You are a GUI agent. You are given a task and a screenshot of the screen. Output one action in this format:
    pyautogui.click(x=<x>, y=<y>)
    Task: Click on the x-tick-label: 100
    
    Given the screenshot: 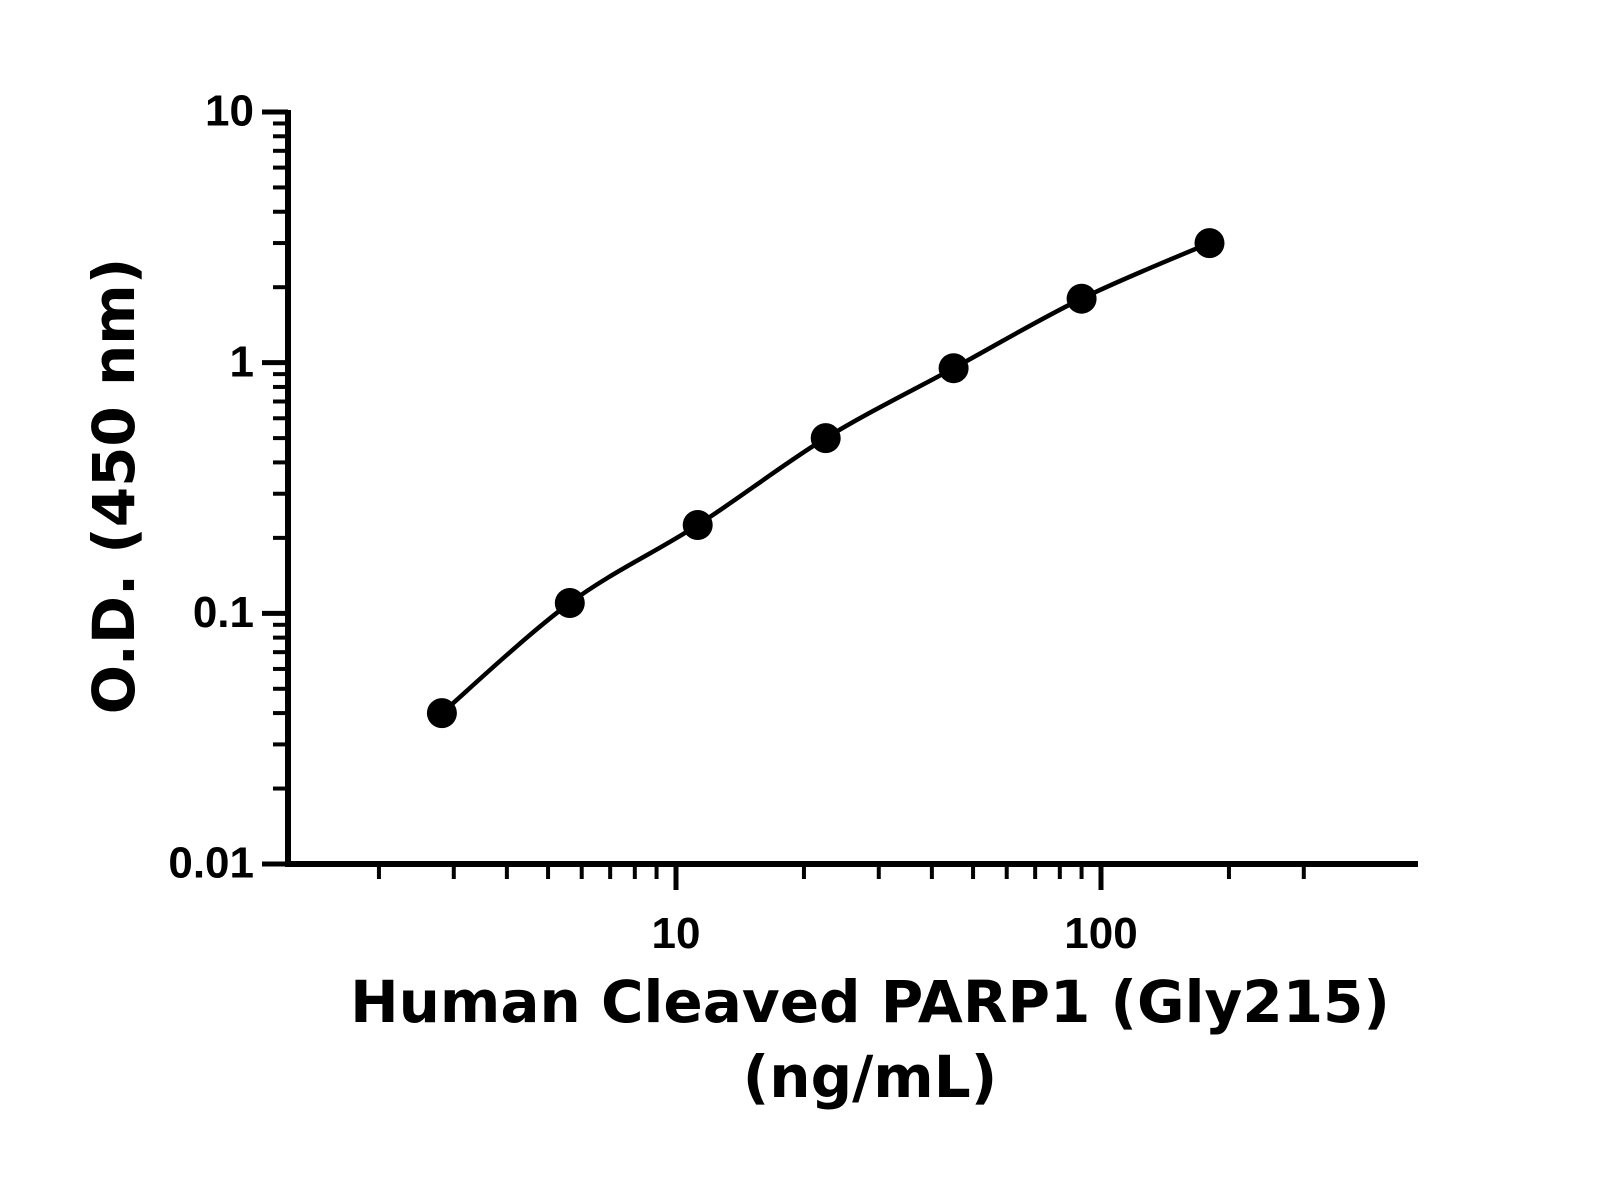 What is the action you would take?
    pyautogui.click(x=1100, y=933)
    